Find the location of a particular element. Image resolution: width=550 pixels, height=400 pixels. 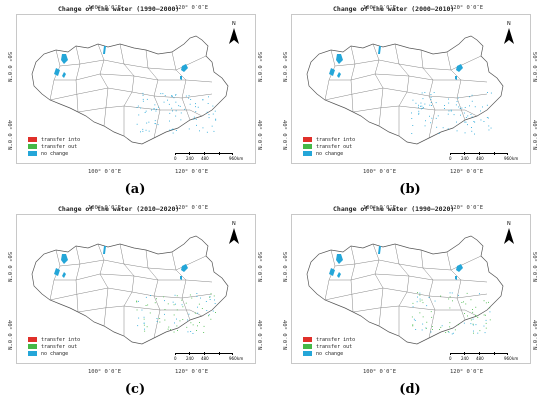

scale-label: 0 is located at coordinates (450, 158).